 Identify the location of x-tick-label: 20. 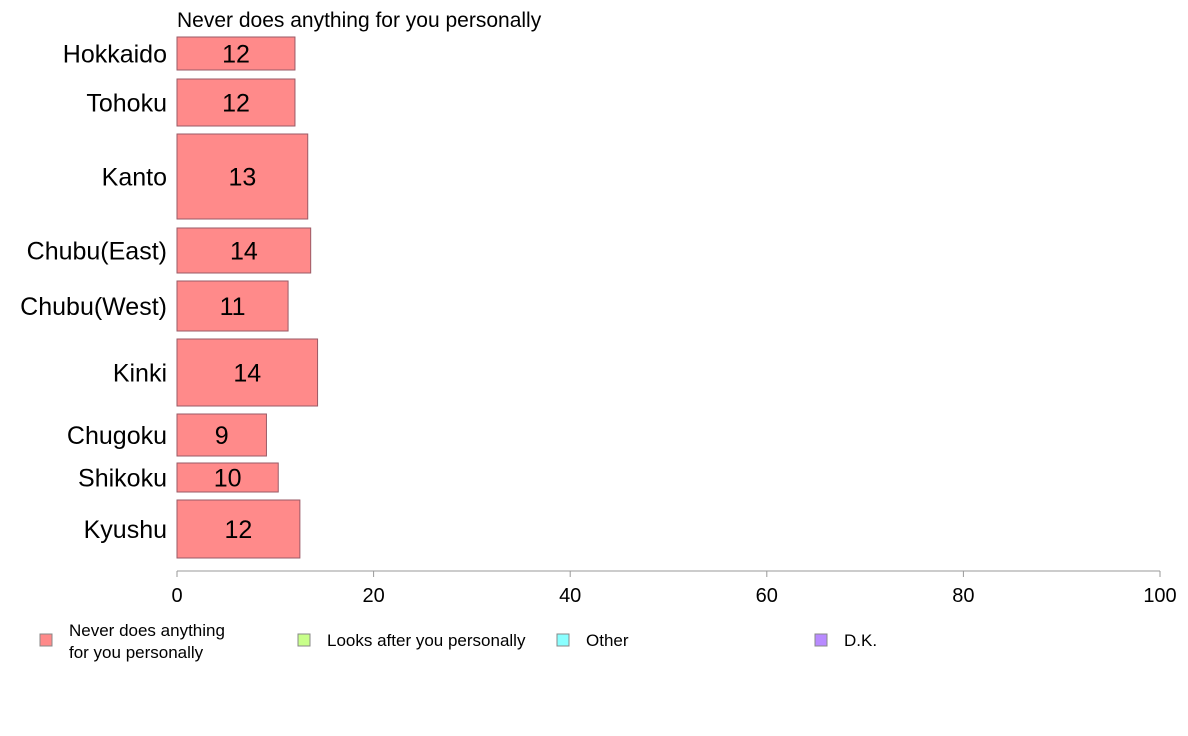
(373, 596).